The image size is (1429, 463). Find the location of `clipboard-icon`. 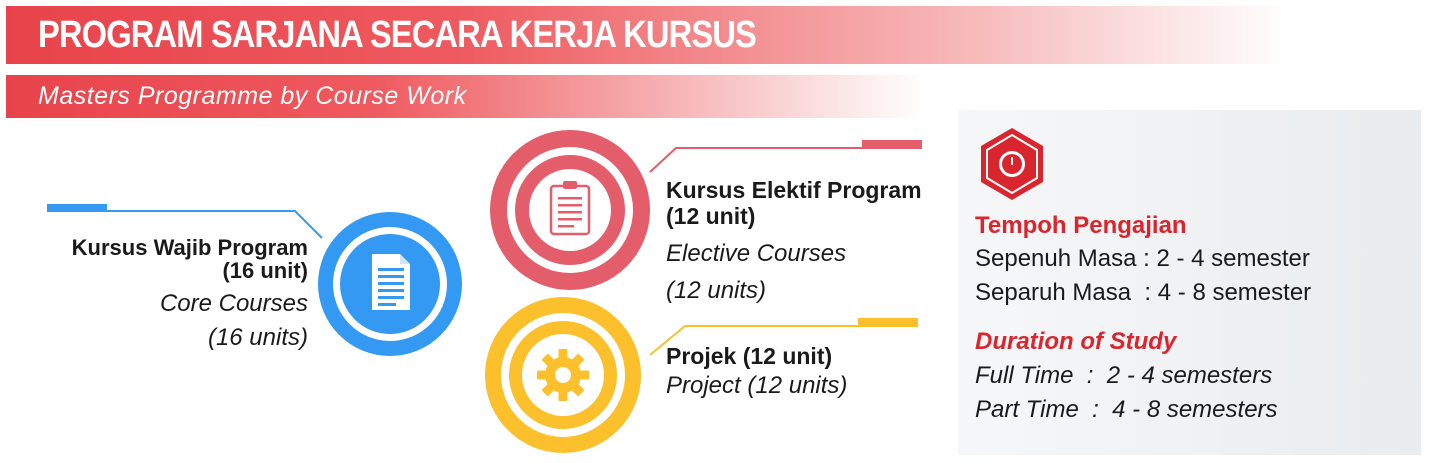

clipboard-icon is located at coordinates (570, 208).